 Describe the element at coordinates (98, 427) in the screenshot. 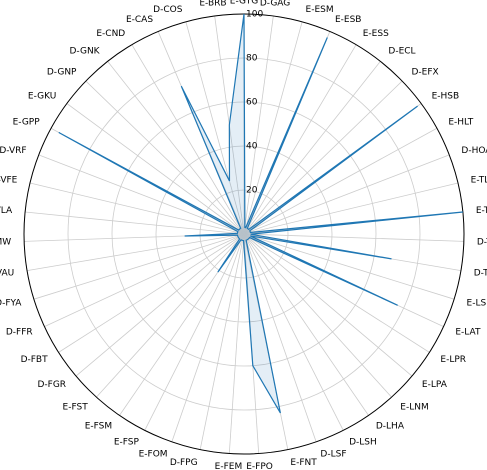

I see `category-label: E-FSM` at that location.